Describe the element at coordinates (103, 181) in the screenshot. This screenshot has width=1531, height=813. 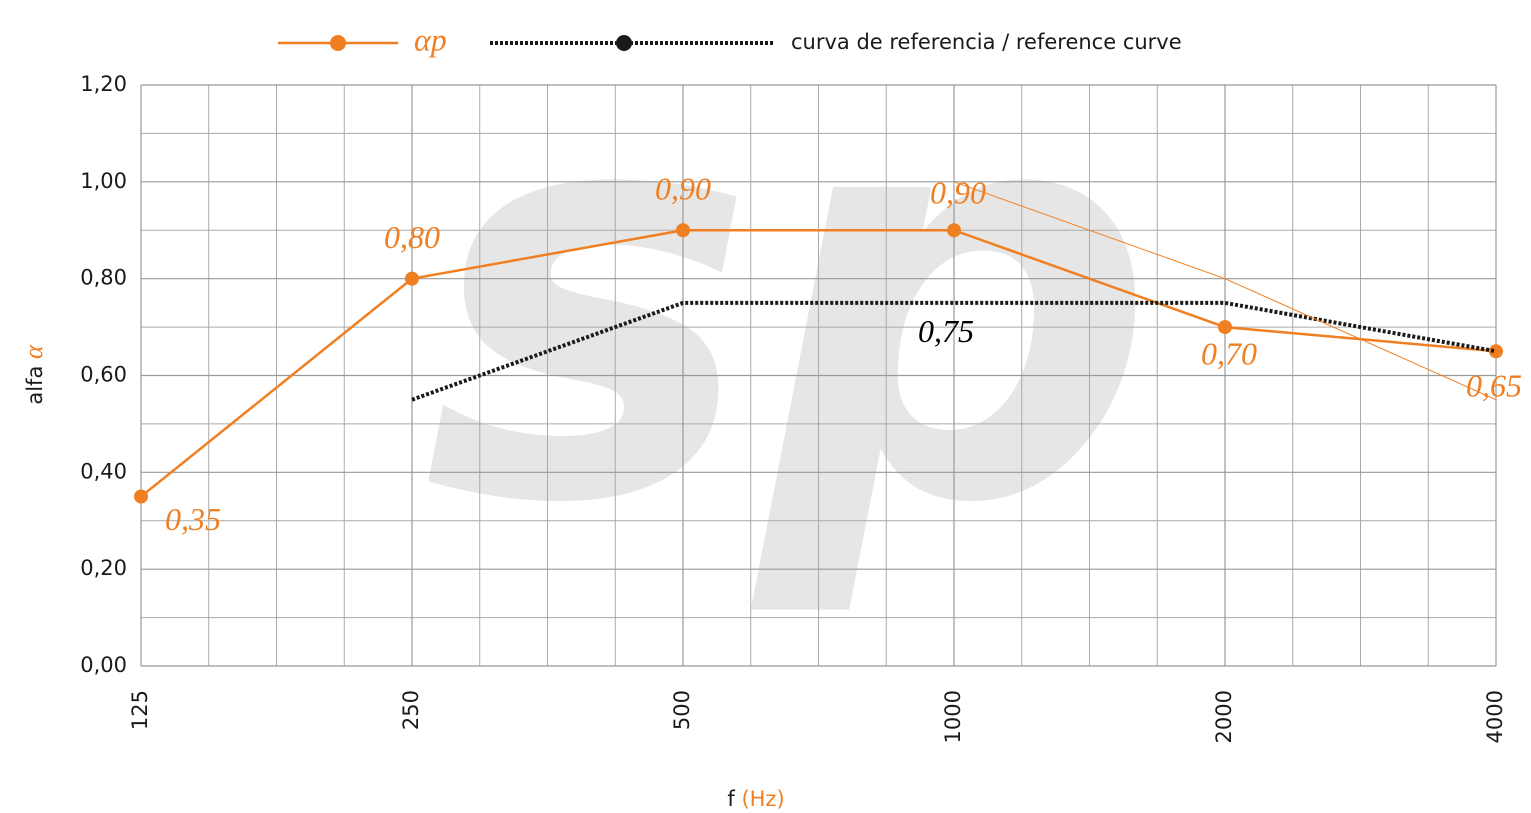
I see `y-tick-label: 1,00` at that location.